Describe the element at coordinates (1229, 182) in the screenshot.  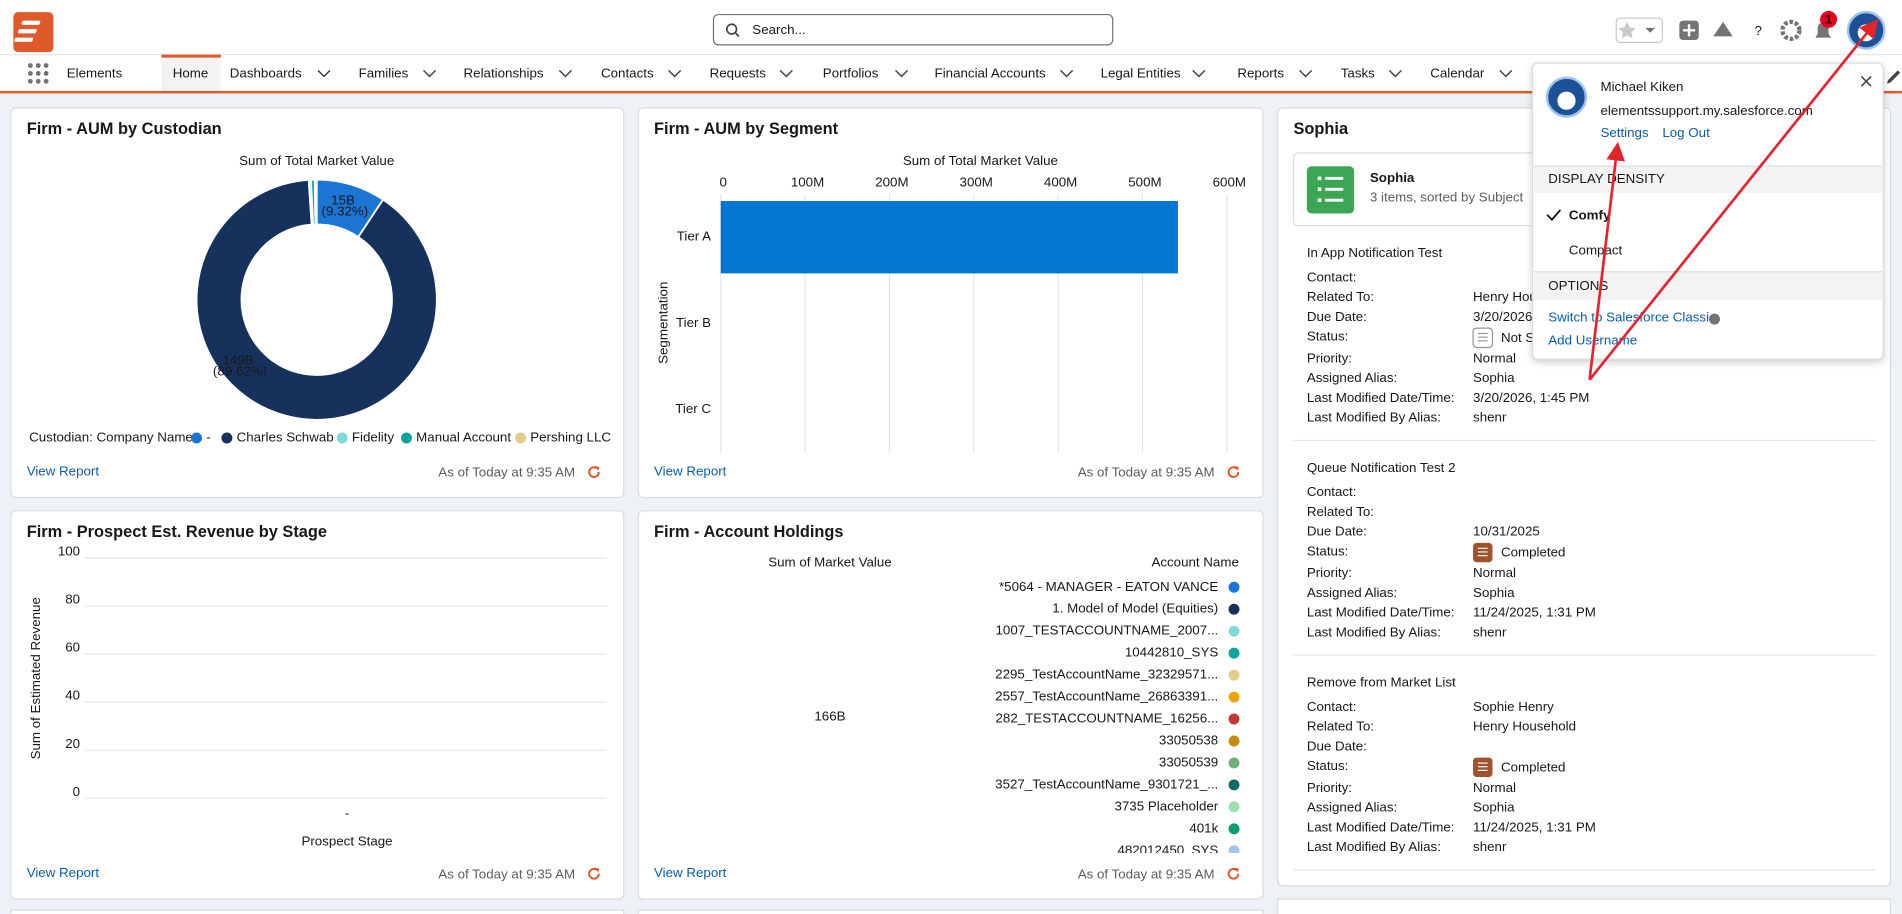
I see `x-tick-label: 600M` at that location.